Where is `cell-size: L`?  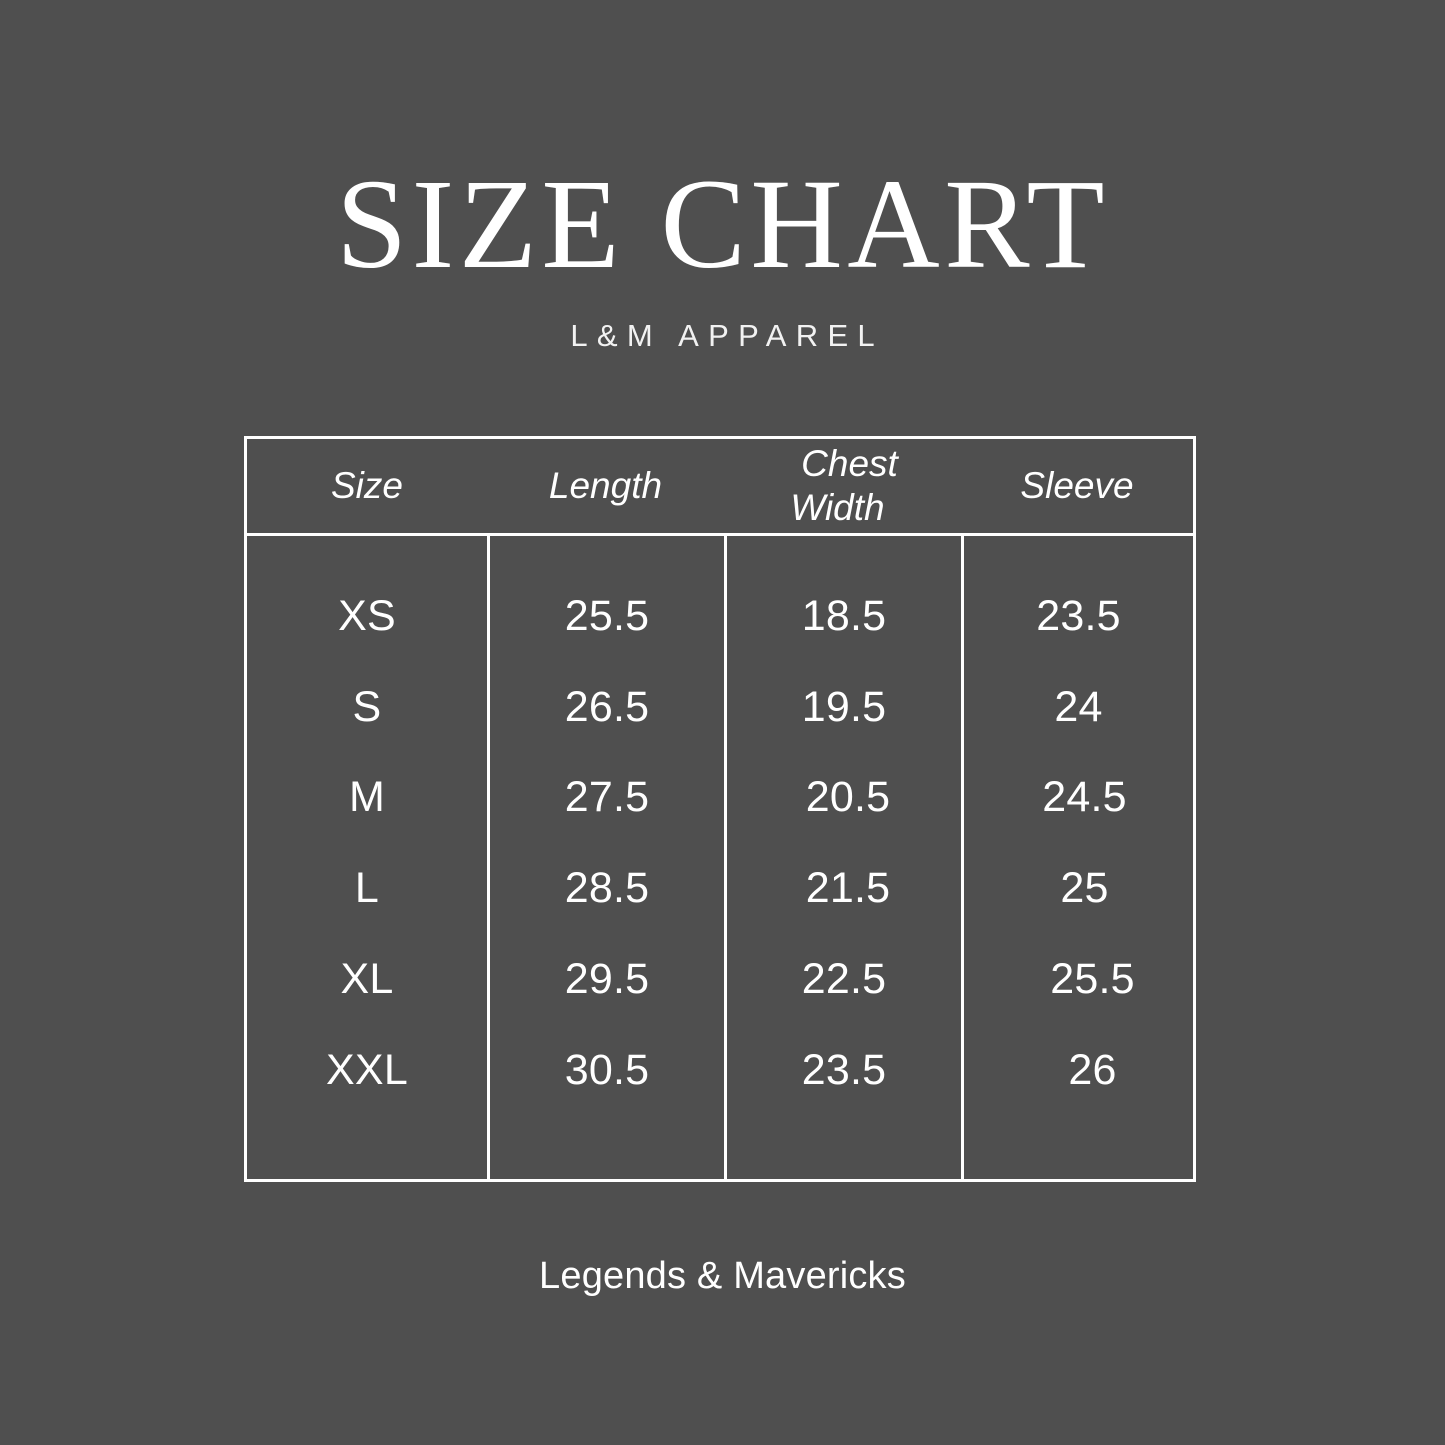 cell-size: L is located at coordinates (367, 887).